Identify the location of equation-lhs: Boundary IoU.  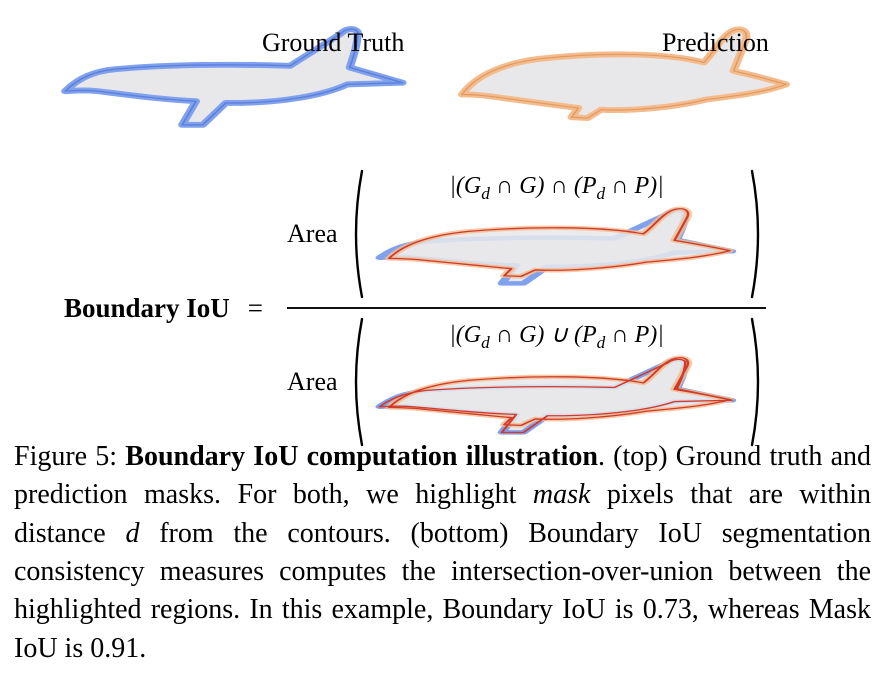
(147, 307).